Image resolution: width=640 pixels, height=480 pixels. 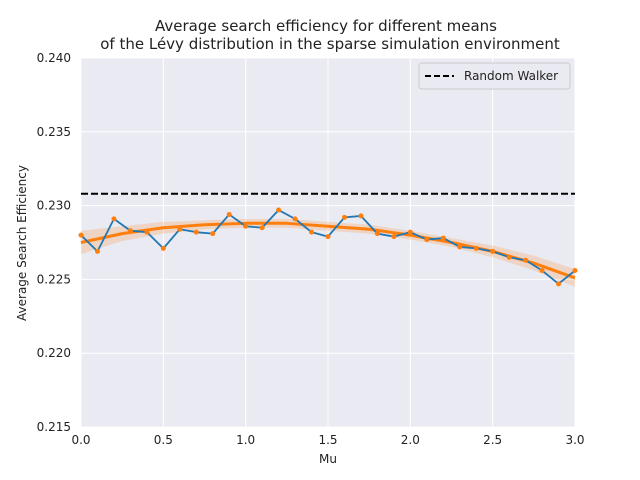 I want to click on x-axis-label: Mu, so click(x=328, y=459).